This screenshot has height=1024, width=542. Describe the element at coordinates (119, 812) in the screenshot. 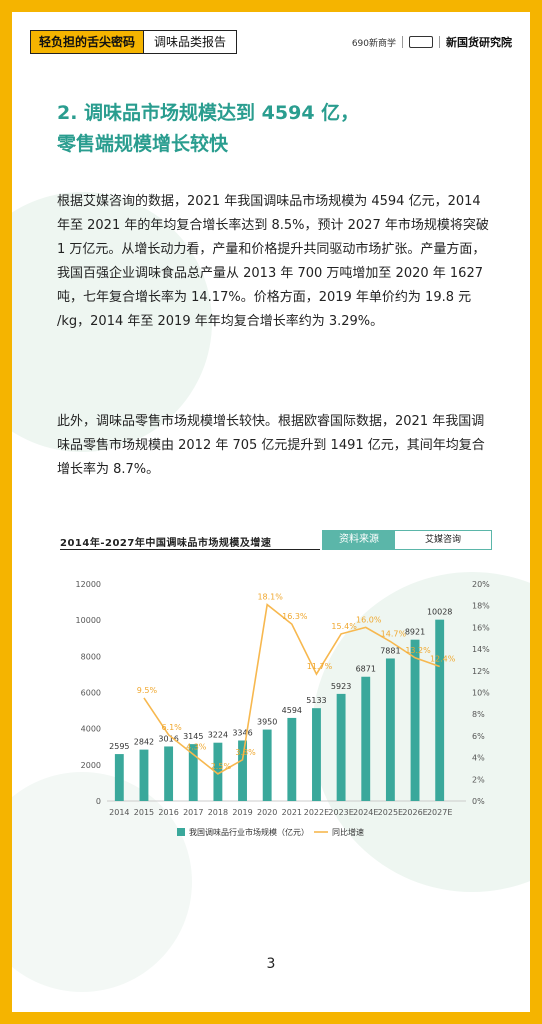

I see `x-tick-label: 2014` at that location.